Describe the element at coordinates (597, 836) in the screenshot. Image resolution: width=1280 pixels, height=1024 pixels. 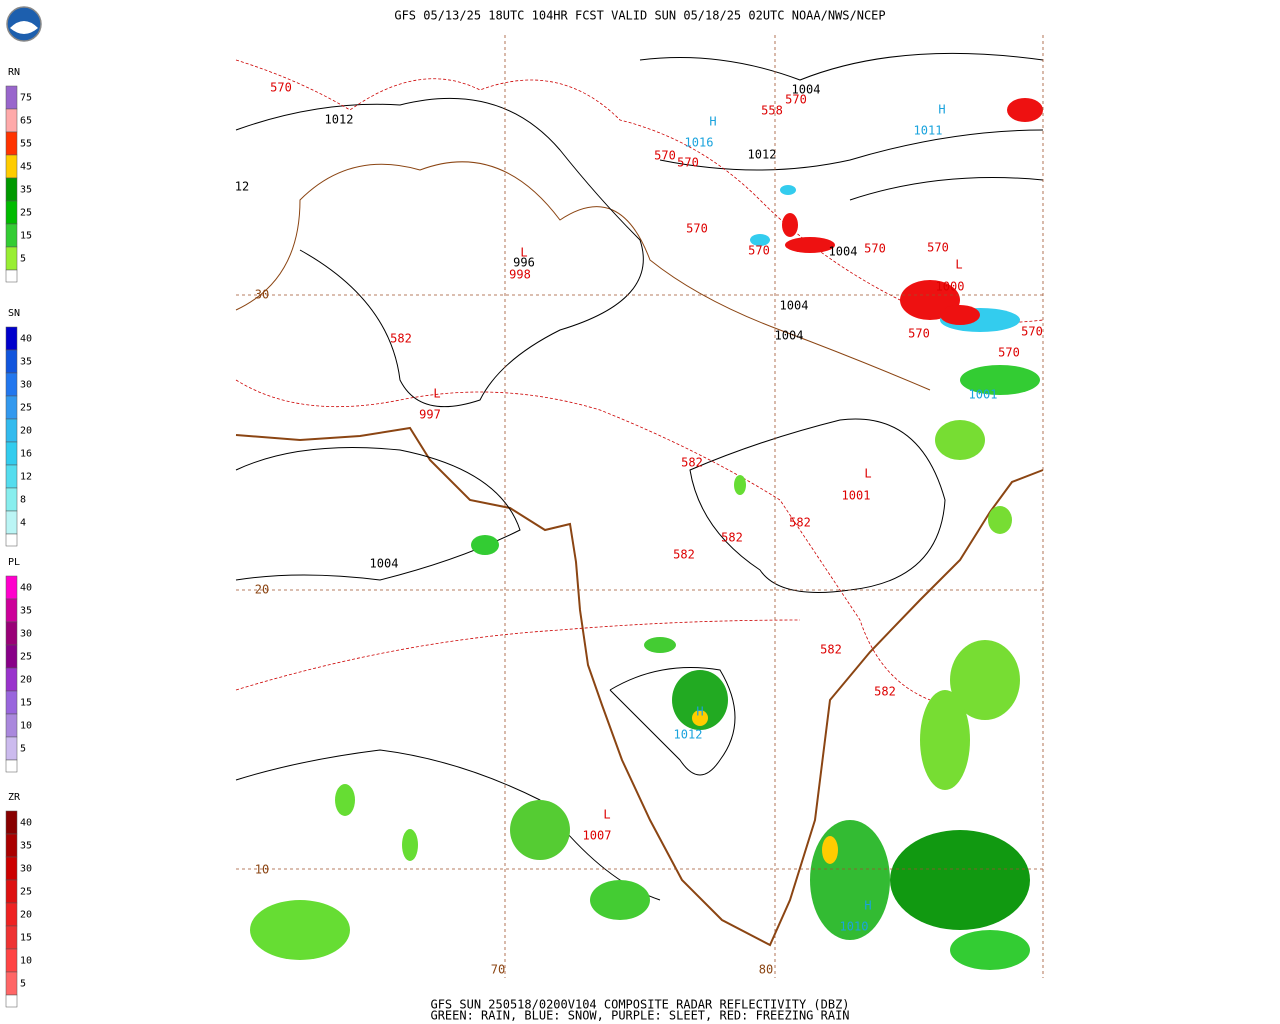
I see `contour-label: 1007` at that location.